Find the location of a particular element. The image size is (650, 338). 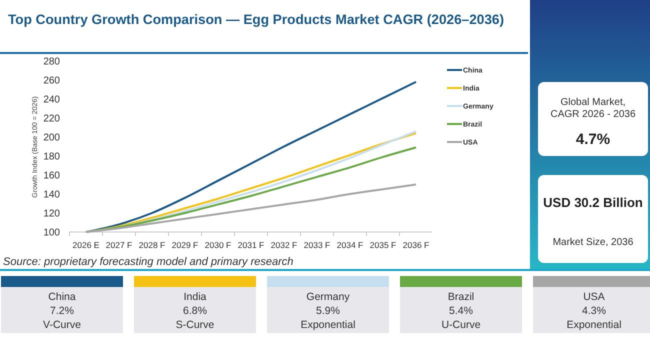

category-label: China is located at coordinates (62, 297).